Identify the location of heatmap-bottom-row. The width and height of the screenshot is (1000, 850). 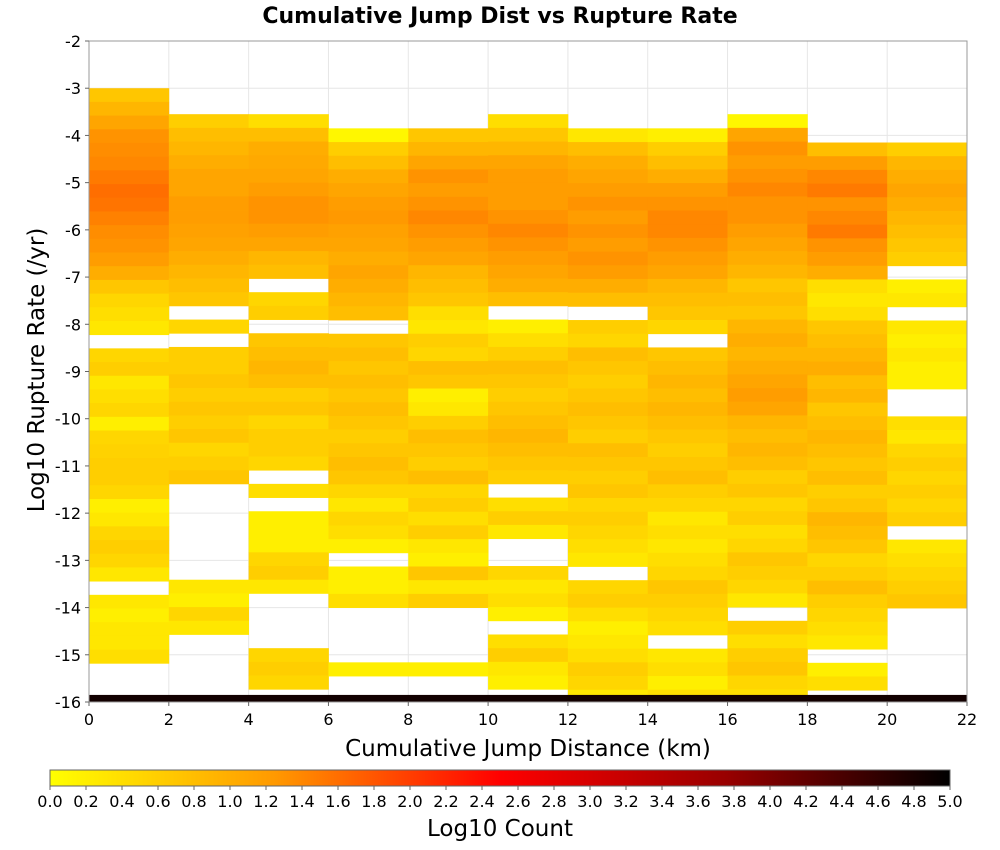
(528, 698).